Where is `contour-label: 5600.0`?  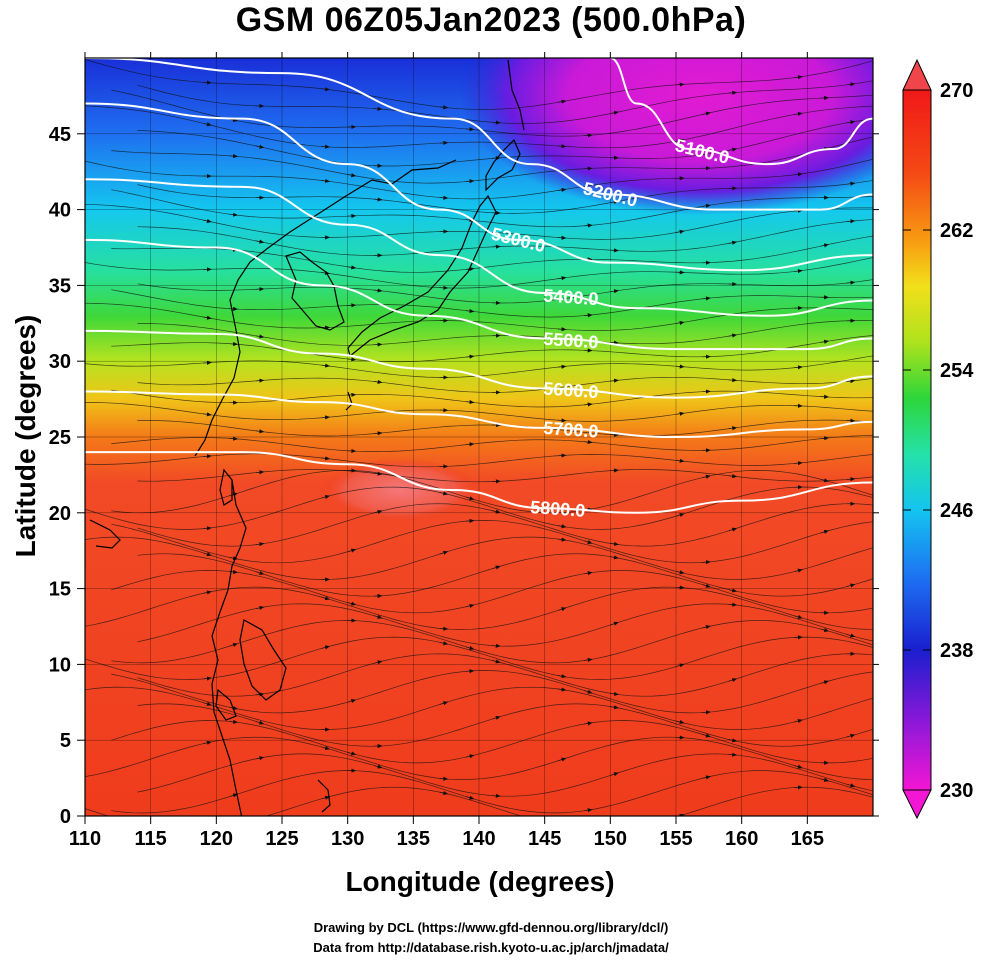
contour-label: 5600.0 is located at coordinates (571, 390).